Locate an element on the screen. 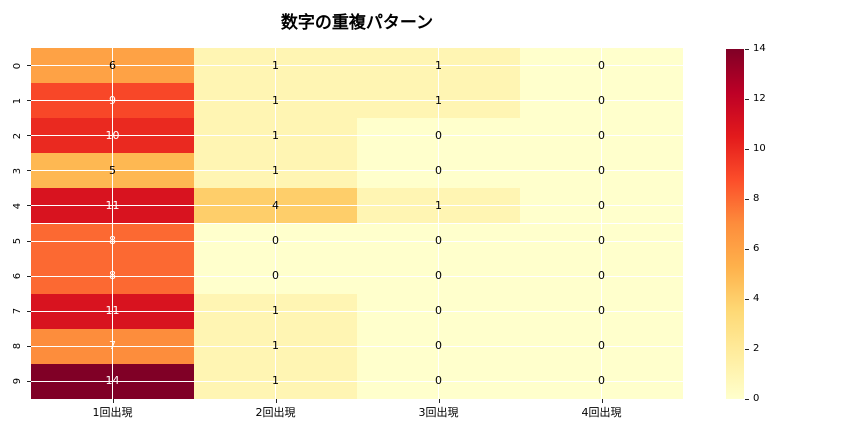 This screenshot has width=864, height=432. colorbar-tick-label: 10 is located at coordinates (759, 148).